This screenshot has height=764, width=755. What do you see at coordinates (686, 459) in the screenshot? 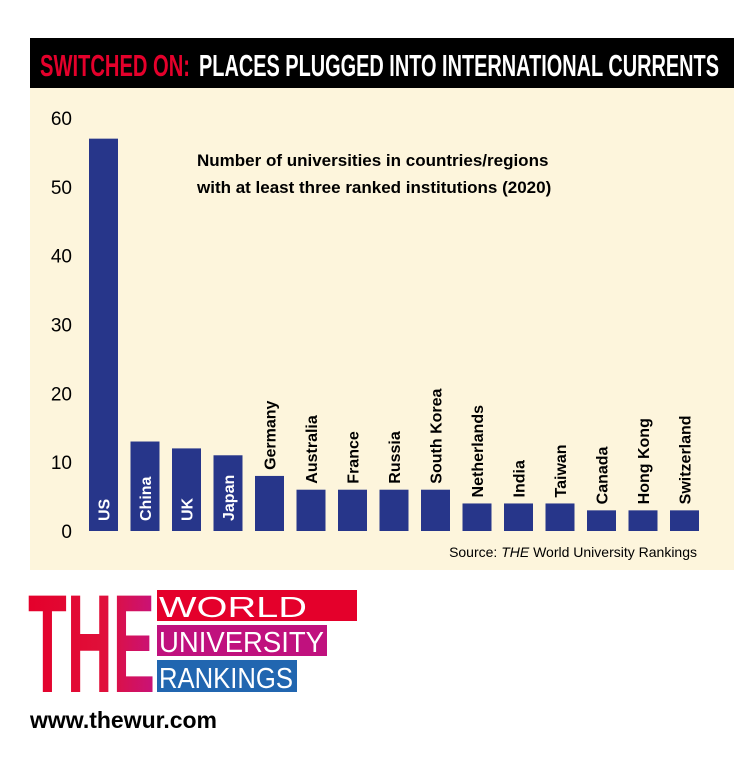
I see `x-tick-label: Switzerland` at bounding box center [686, 459].